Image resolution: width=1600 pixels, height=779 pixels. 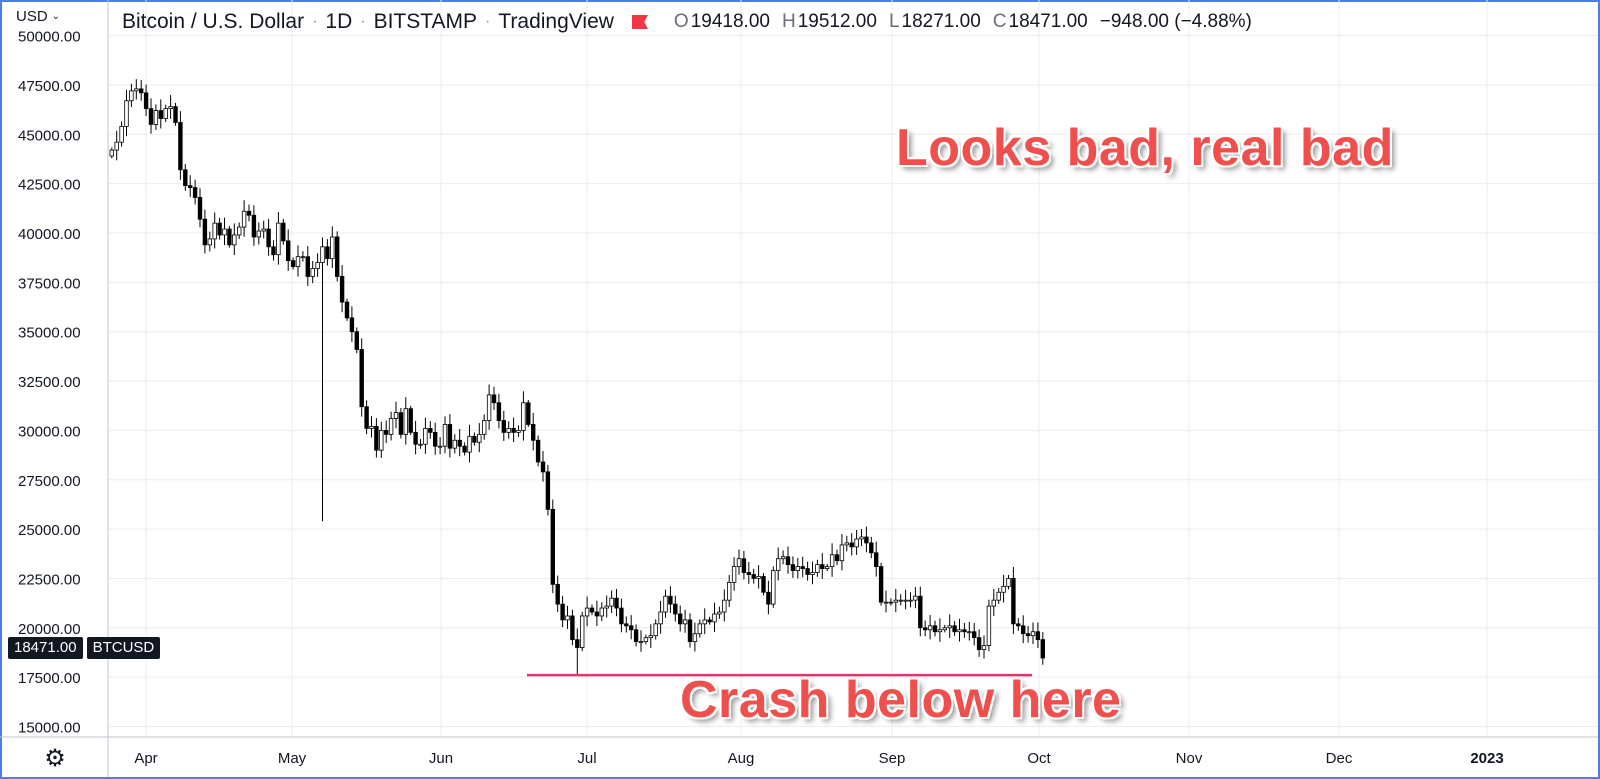 I want to click on gear-icon: ⚙, so click(x=55, y=758).